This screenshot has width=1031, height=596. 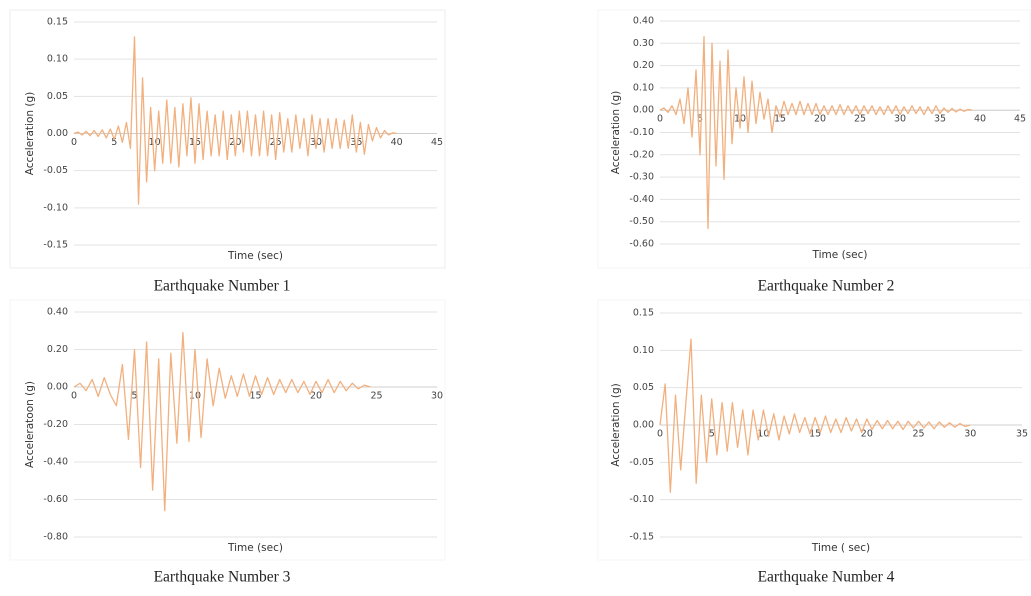 What do you see at coordinates (222, 577) in the screenshot?
I see `caption: Earthquake Number 3` at bounding box center [222, 577].